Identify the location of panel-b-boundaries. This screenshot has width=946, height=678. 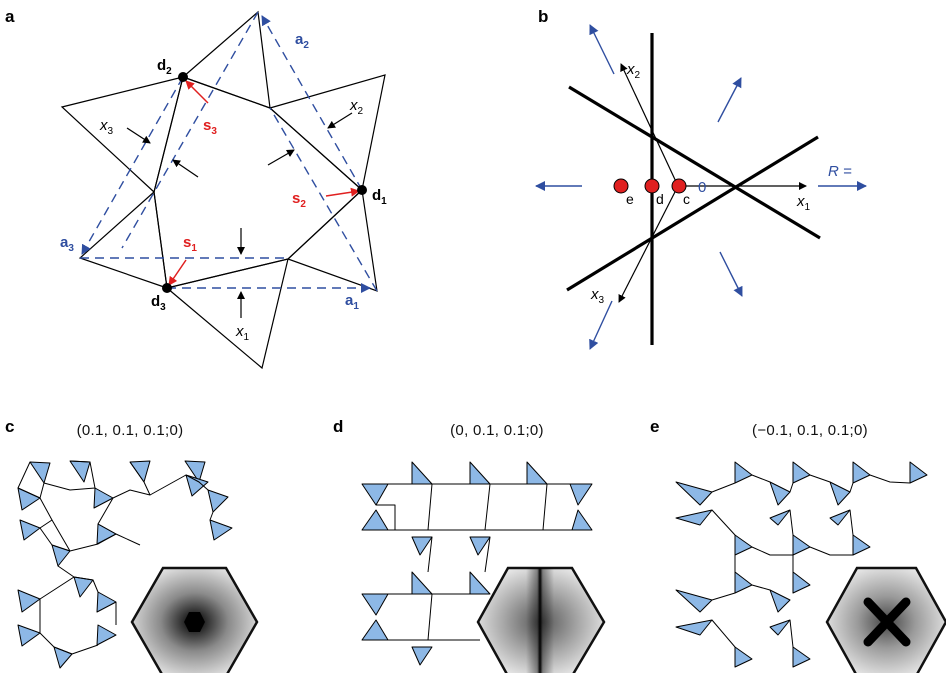
(693, 189).